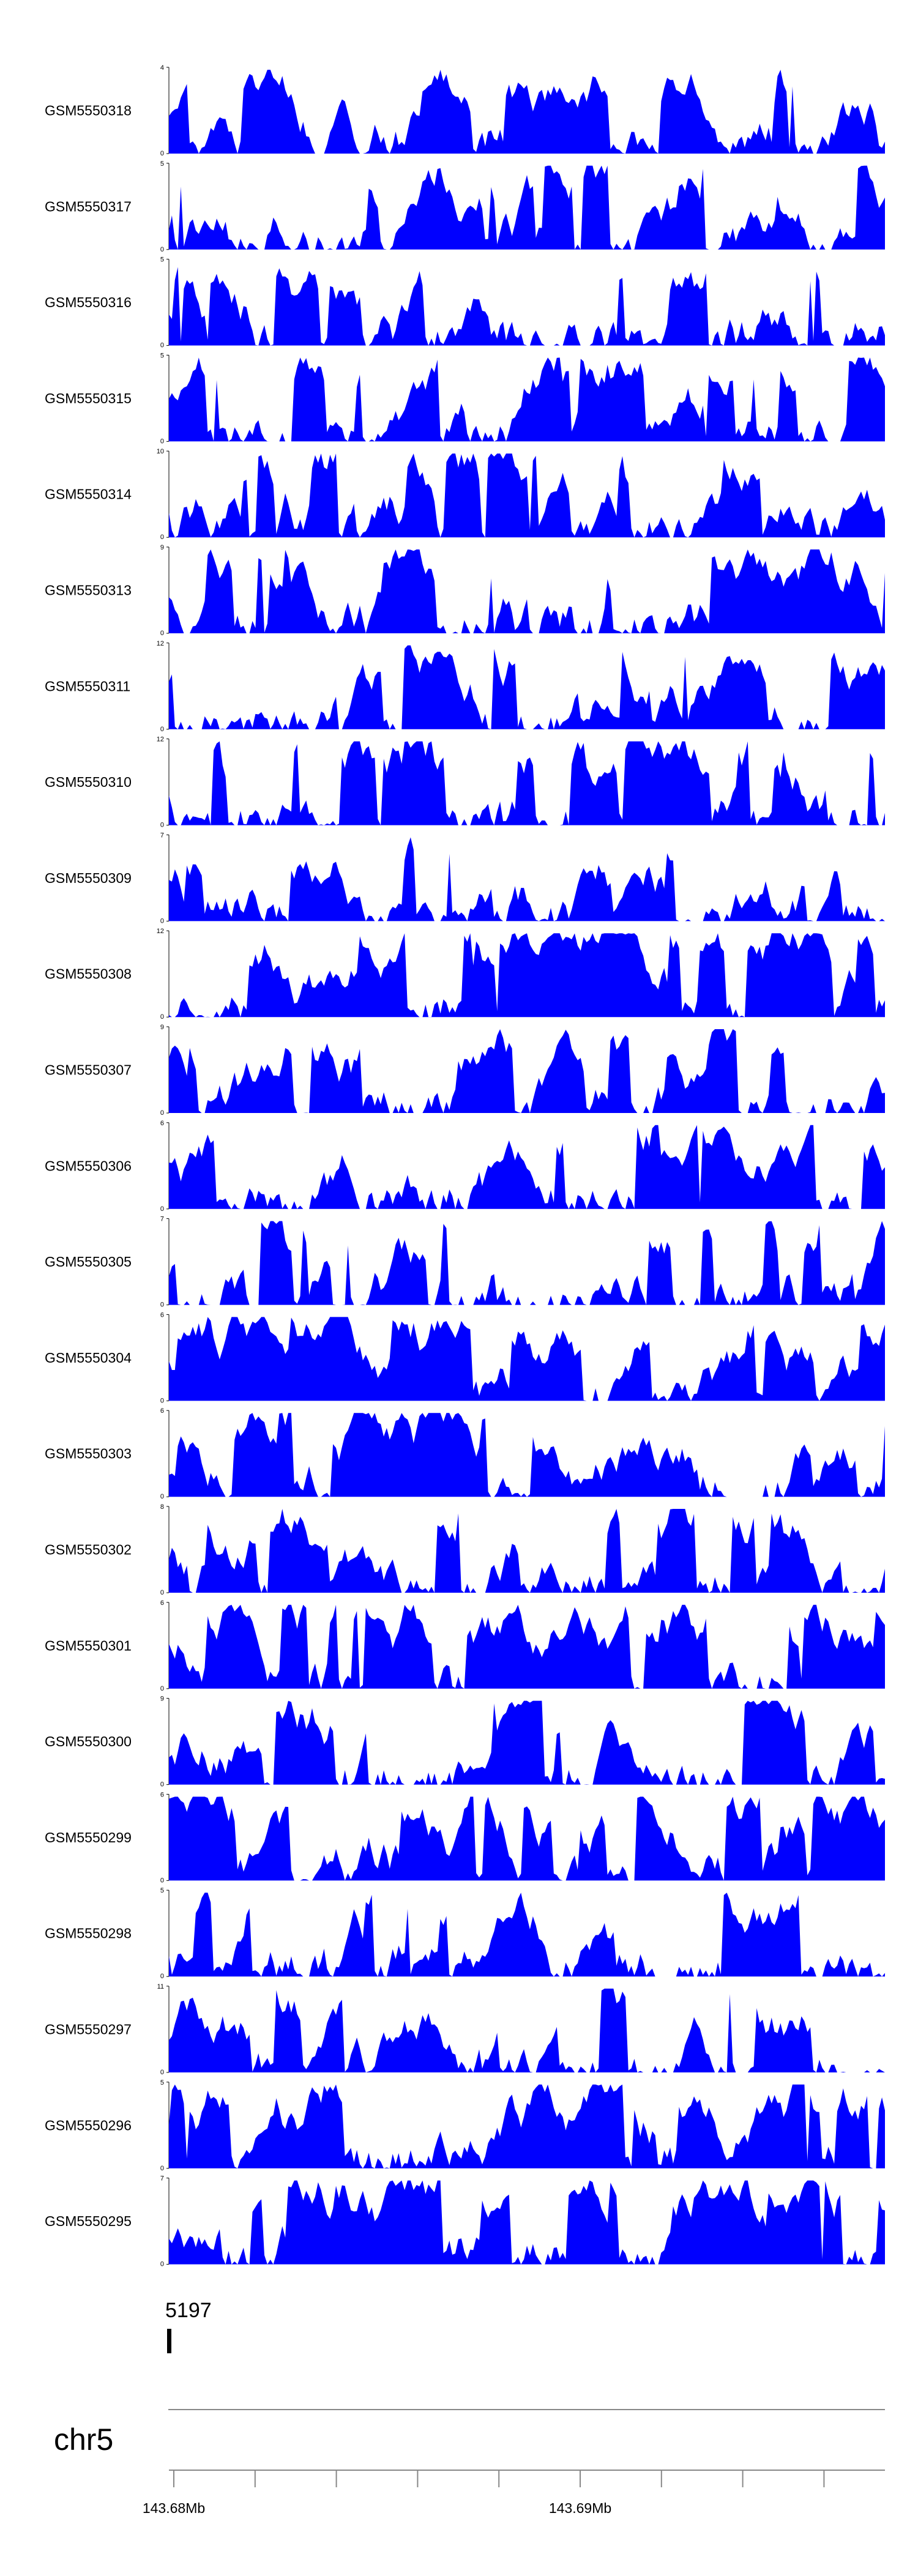 The height and width of the screenshot is (2576, 918). What do you see at coordinates (88, 398) in the screenshot?
I see `track-label: GSM5550315` at bounding box center [88, 398].